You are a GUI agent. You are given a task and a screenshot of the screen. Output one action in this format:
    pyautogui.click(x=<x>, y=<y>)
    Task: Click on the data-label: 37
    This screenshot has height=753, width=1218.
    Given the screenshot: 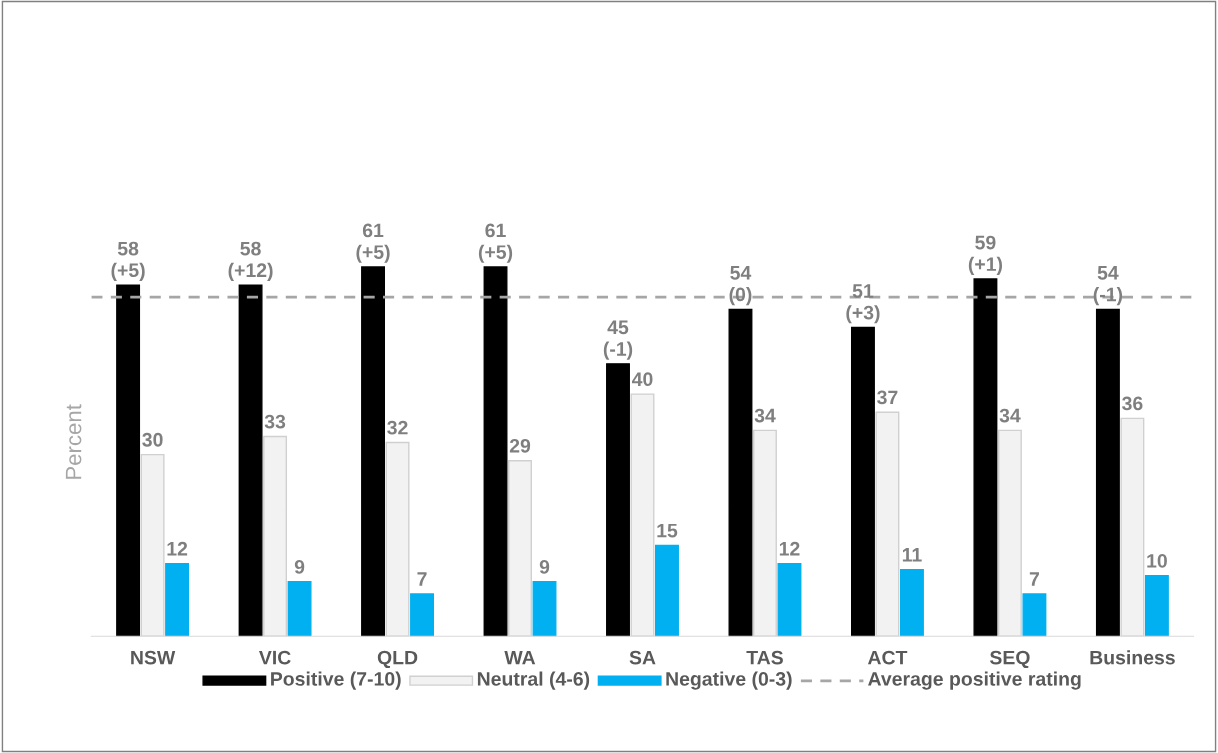 What is the action you would take?
    pyautogui.click(x=887, y=397)
    